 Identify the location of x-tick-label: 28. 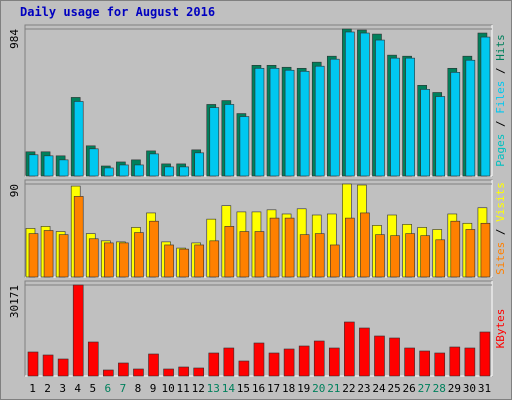
(439, 388).